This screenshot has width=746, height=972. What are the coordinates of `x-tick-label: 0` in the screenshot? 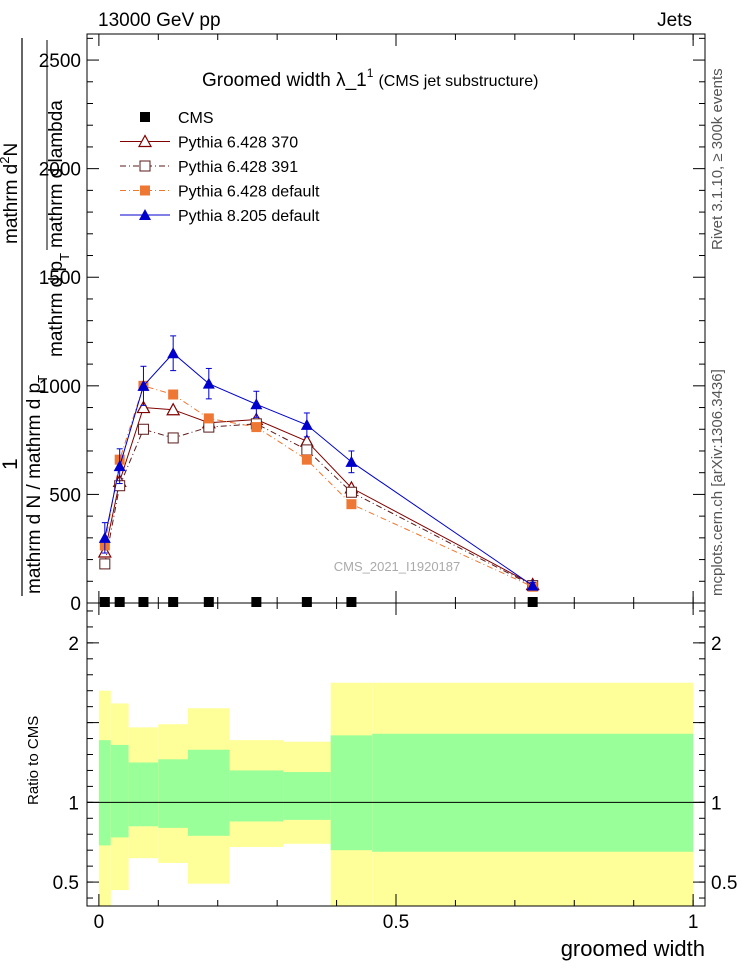 It's located at (99, 922).